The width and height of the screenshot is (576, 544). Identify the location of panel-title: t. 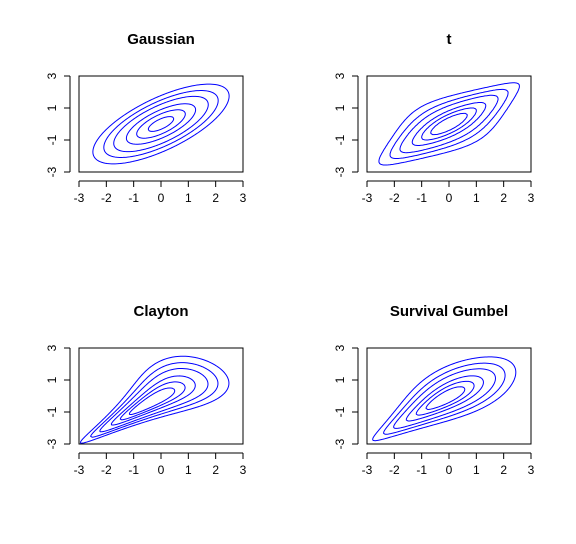
(449, 39).